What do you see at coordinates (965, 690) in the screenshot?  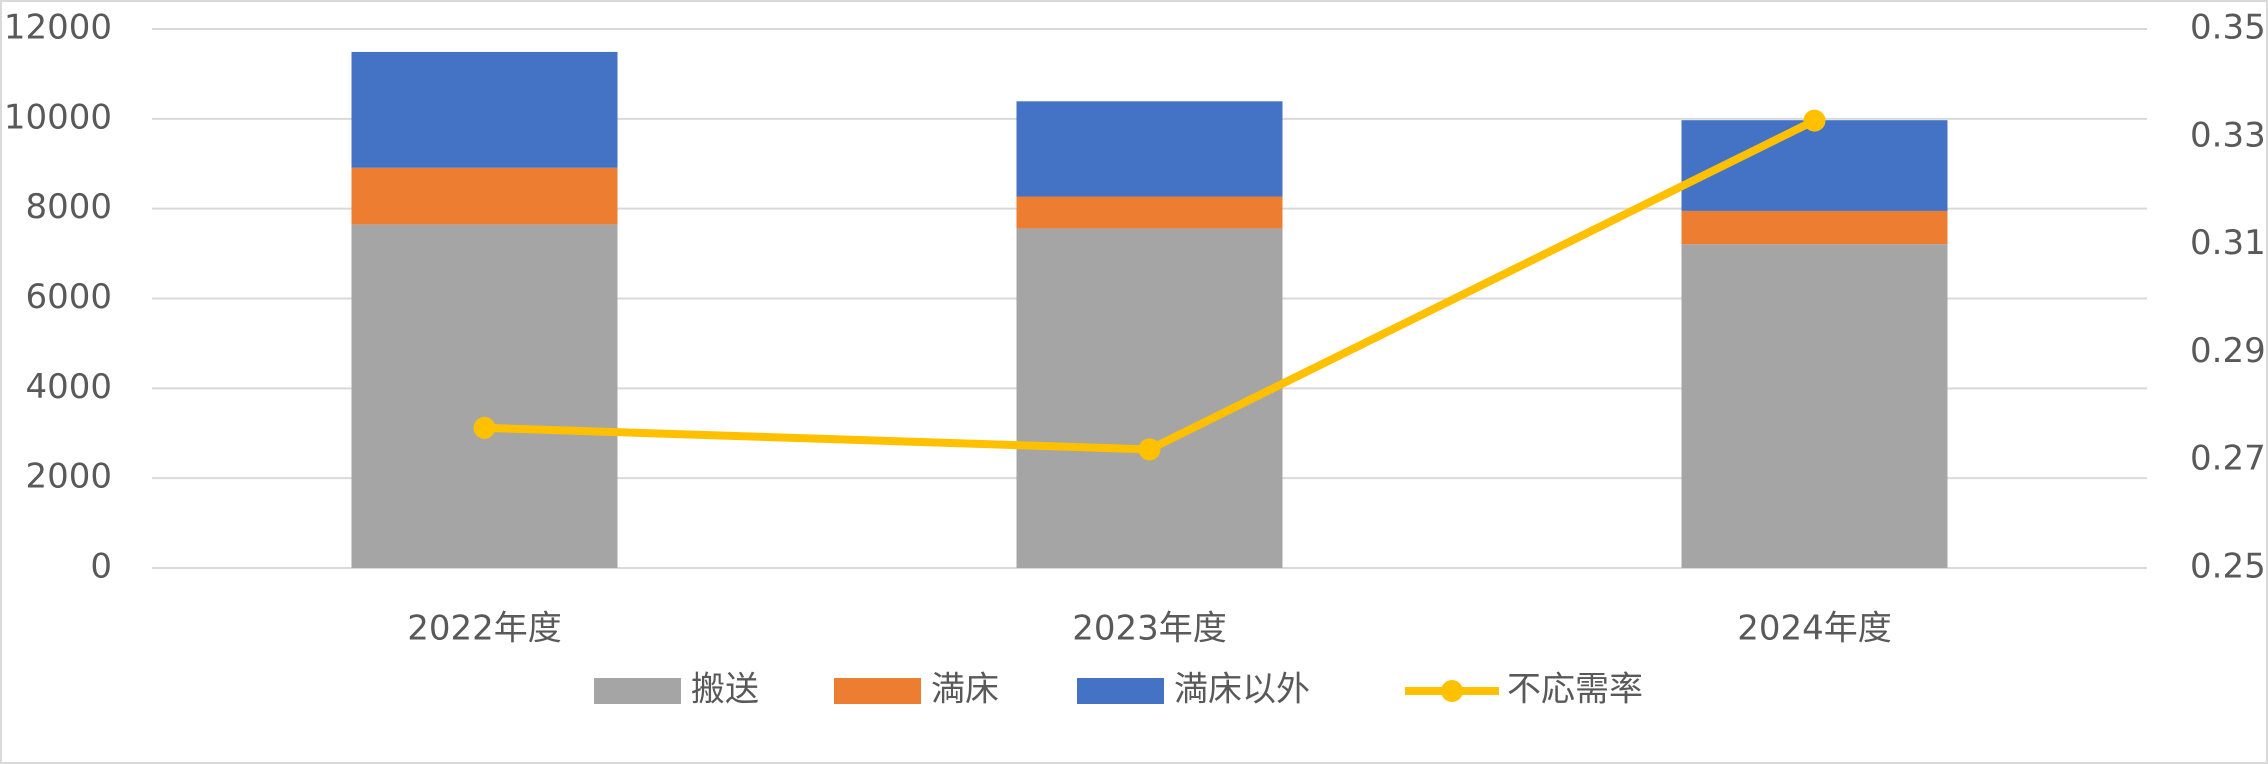 I see `legend-label: 満床` at bounding box center [965, 690].